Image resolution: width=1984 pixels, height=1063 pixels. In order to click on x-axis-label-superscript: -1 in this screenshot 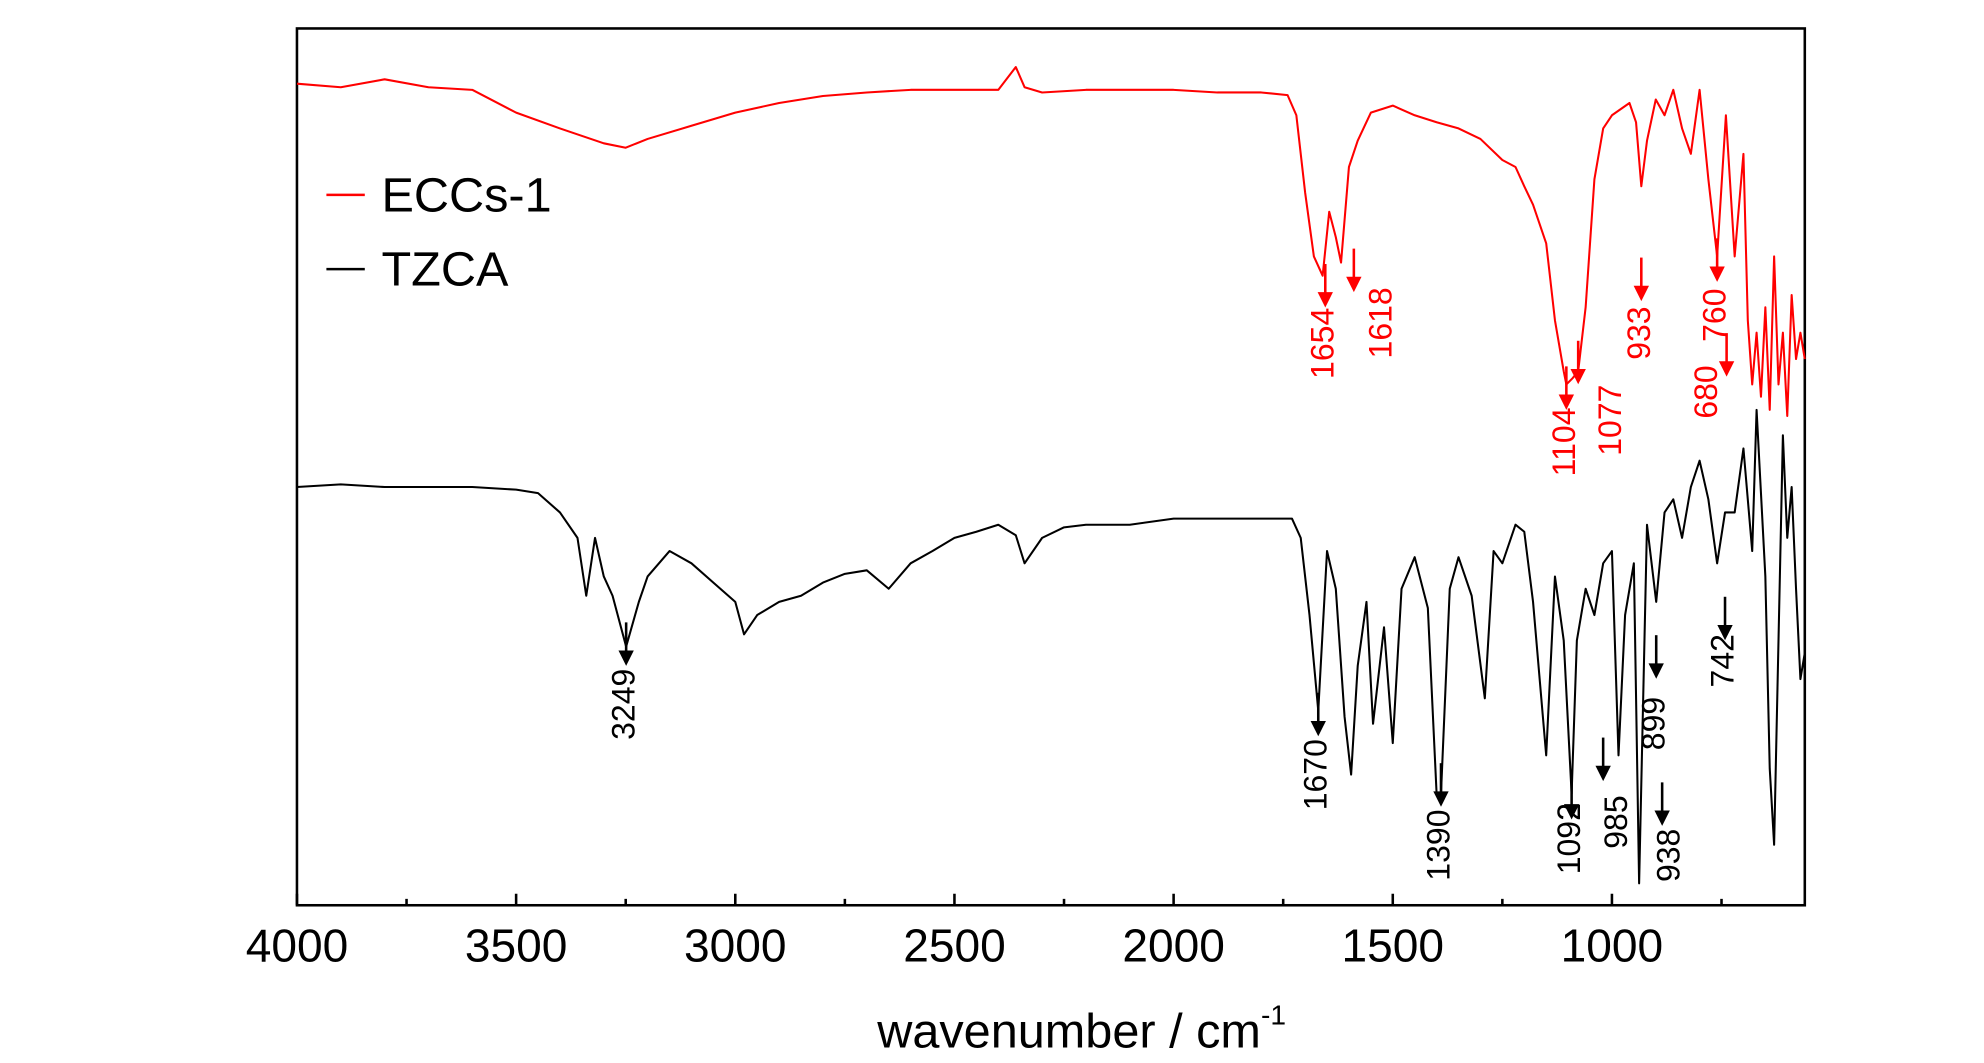, I will do `click(1273, 1014)`.